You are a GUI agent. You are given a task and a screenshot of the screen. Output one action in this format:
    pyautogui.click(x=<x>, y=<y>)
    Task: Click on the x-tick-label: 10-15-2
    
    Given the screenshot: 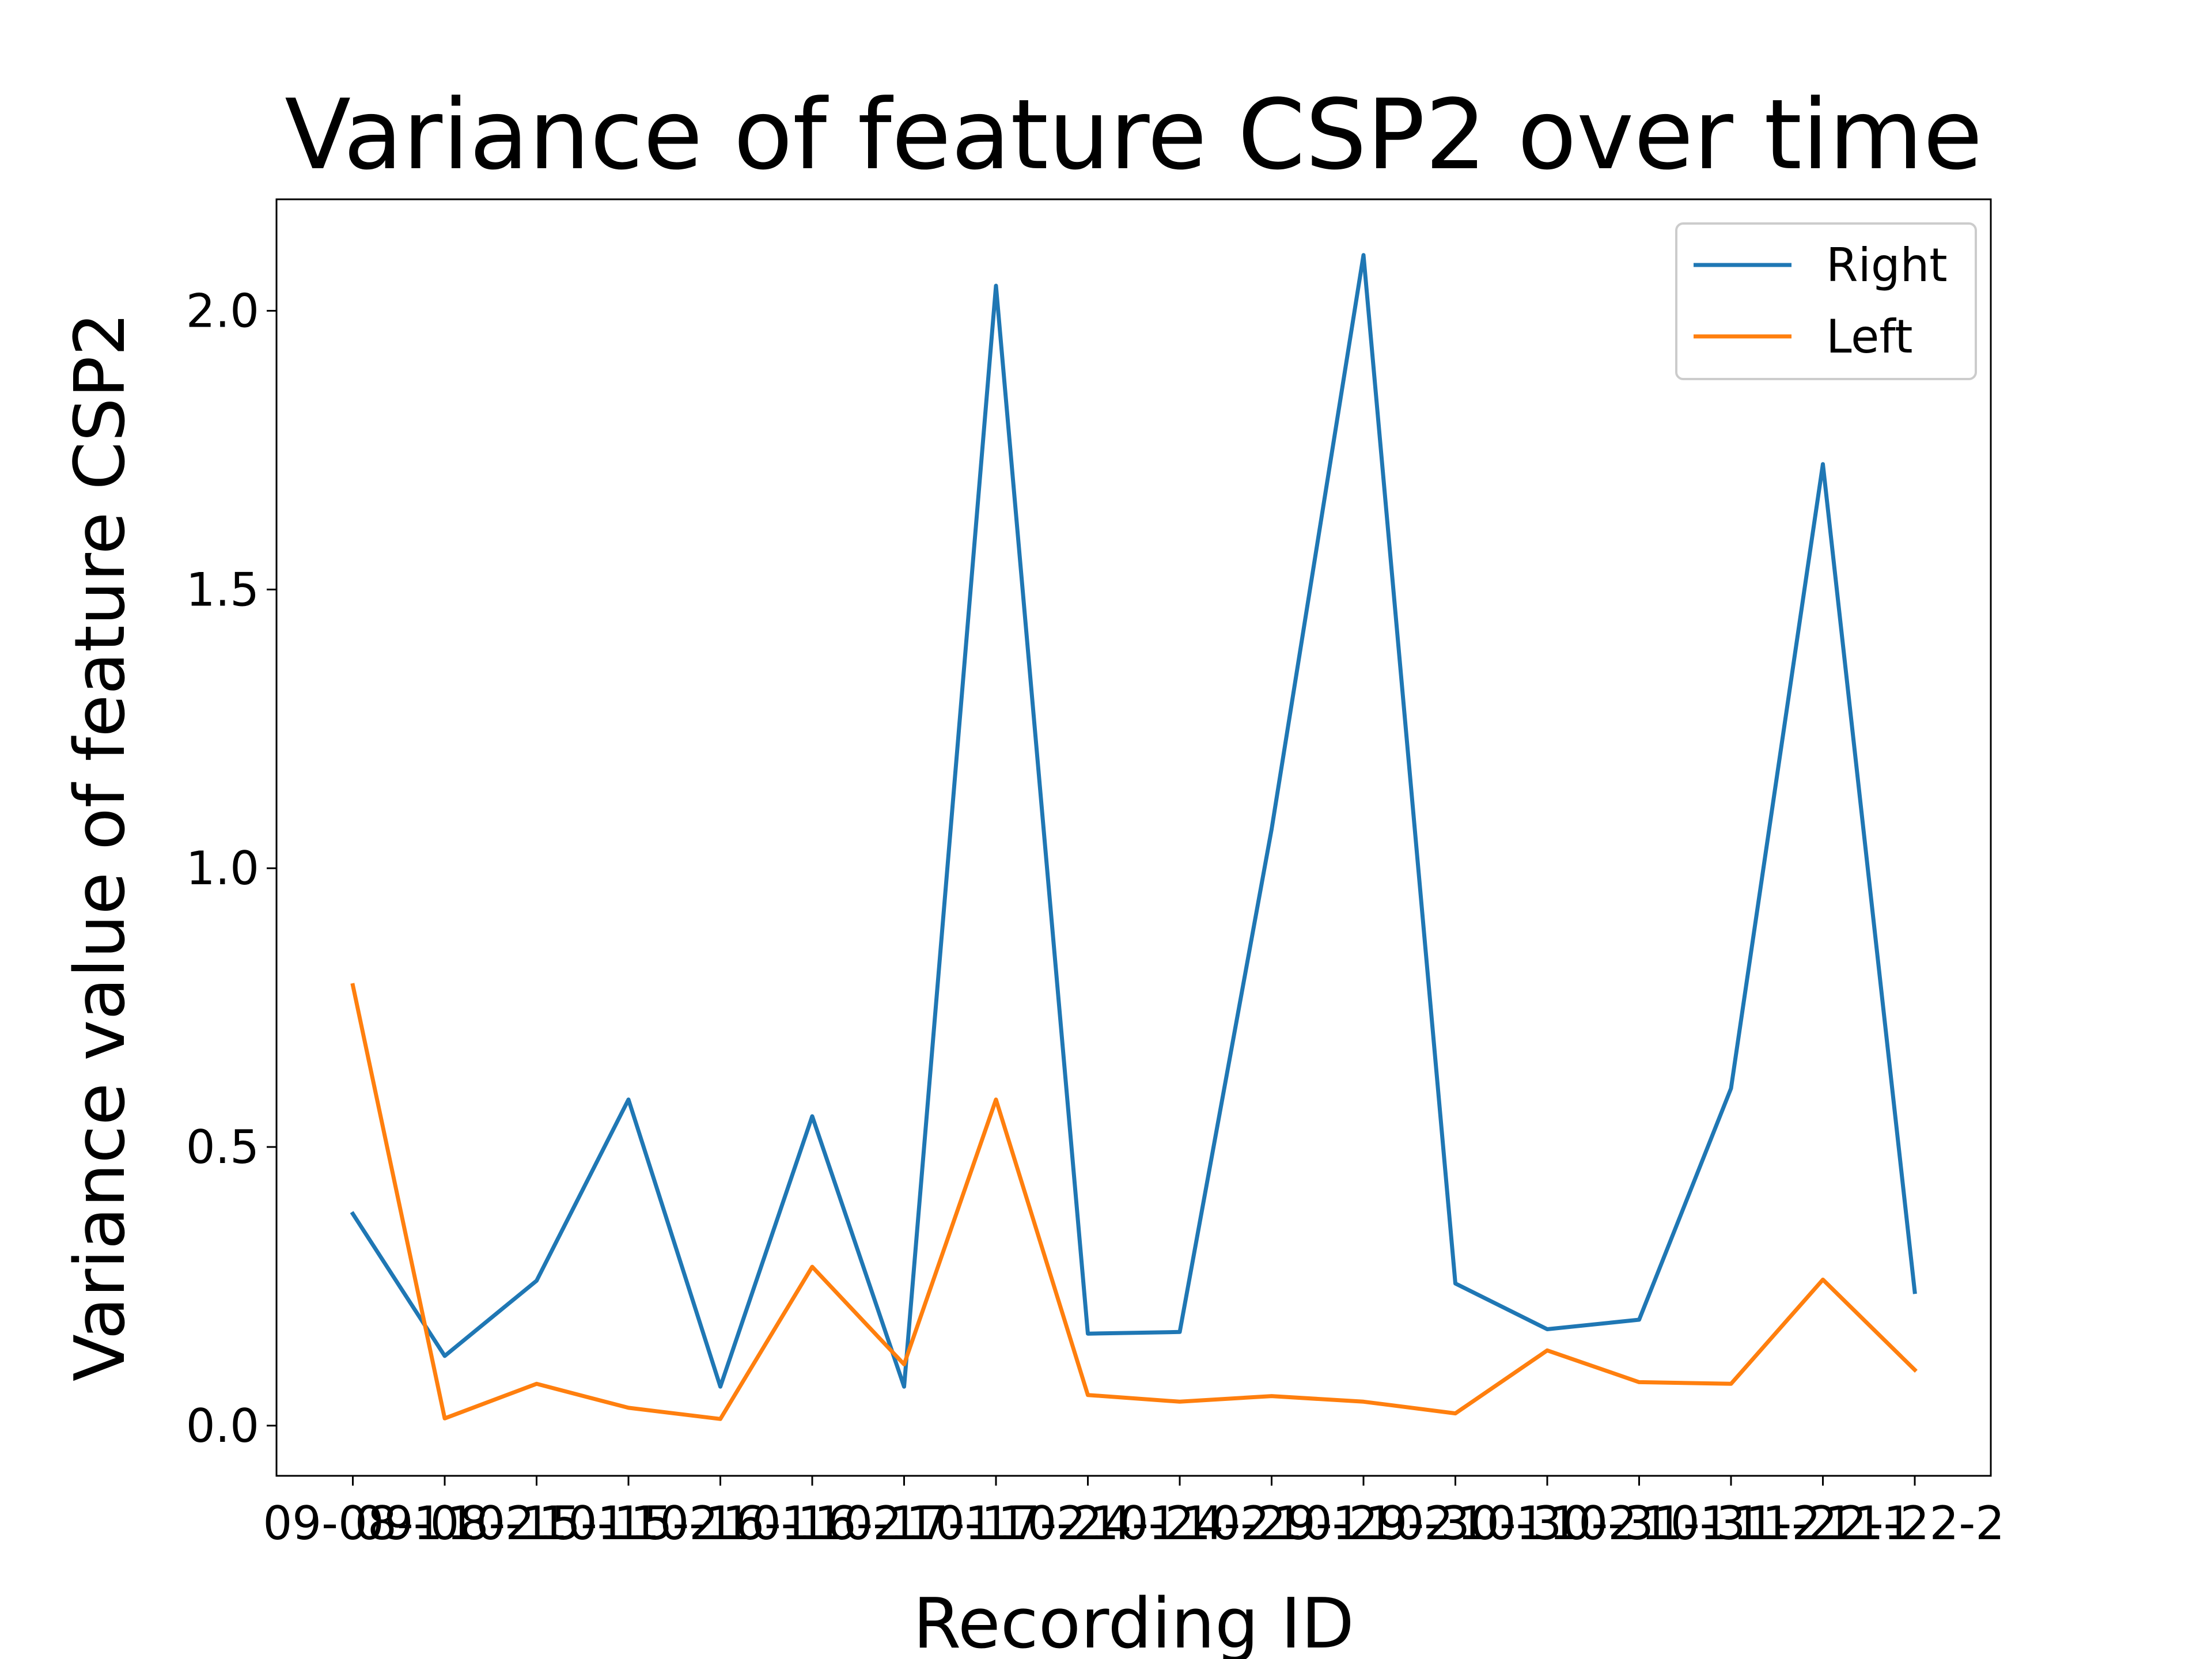 What is the action you would take?
    pyautogui.click(x=628, y=1523)
    